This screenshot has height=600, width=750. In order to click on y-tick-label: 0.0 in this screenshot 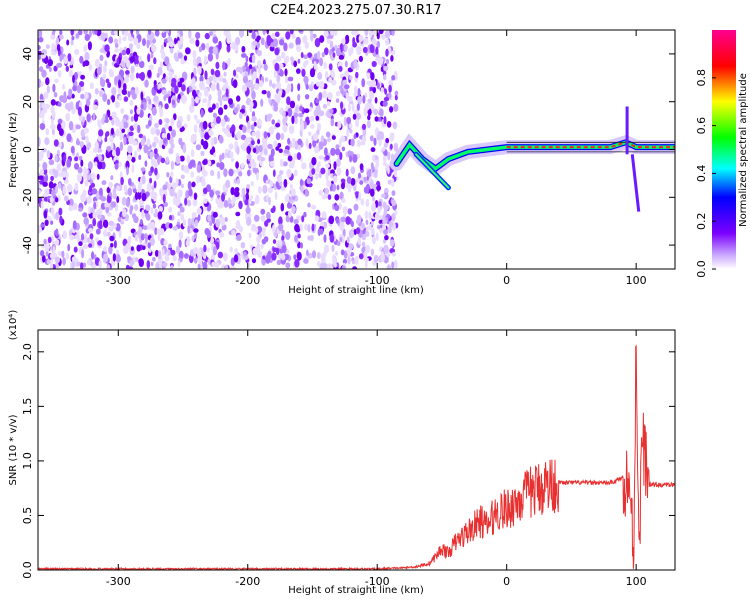, I will do `click(27, 570)`.